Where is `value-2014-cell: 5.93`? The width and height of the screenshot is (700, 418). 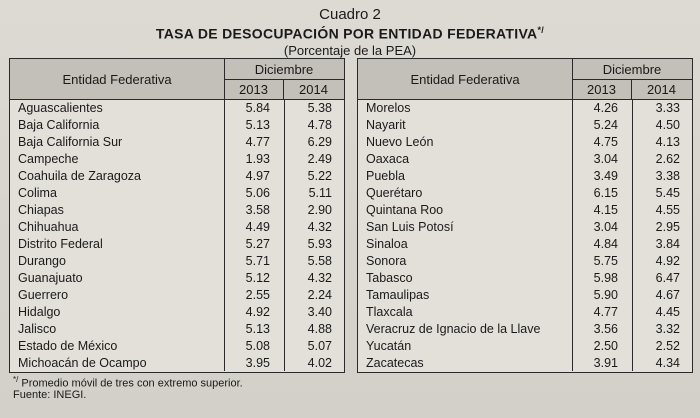 value-2014-cell: 5.93 is located at coordinates (319, 244).